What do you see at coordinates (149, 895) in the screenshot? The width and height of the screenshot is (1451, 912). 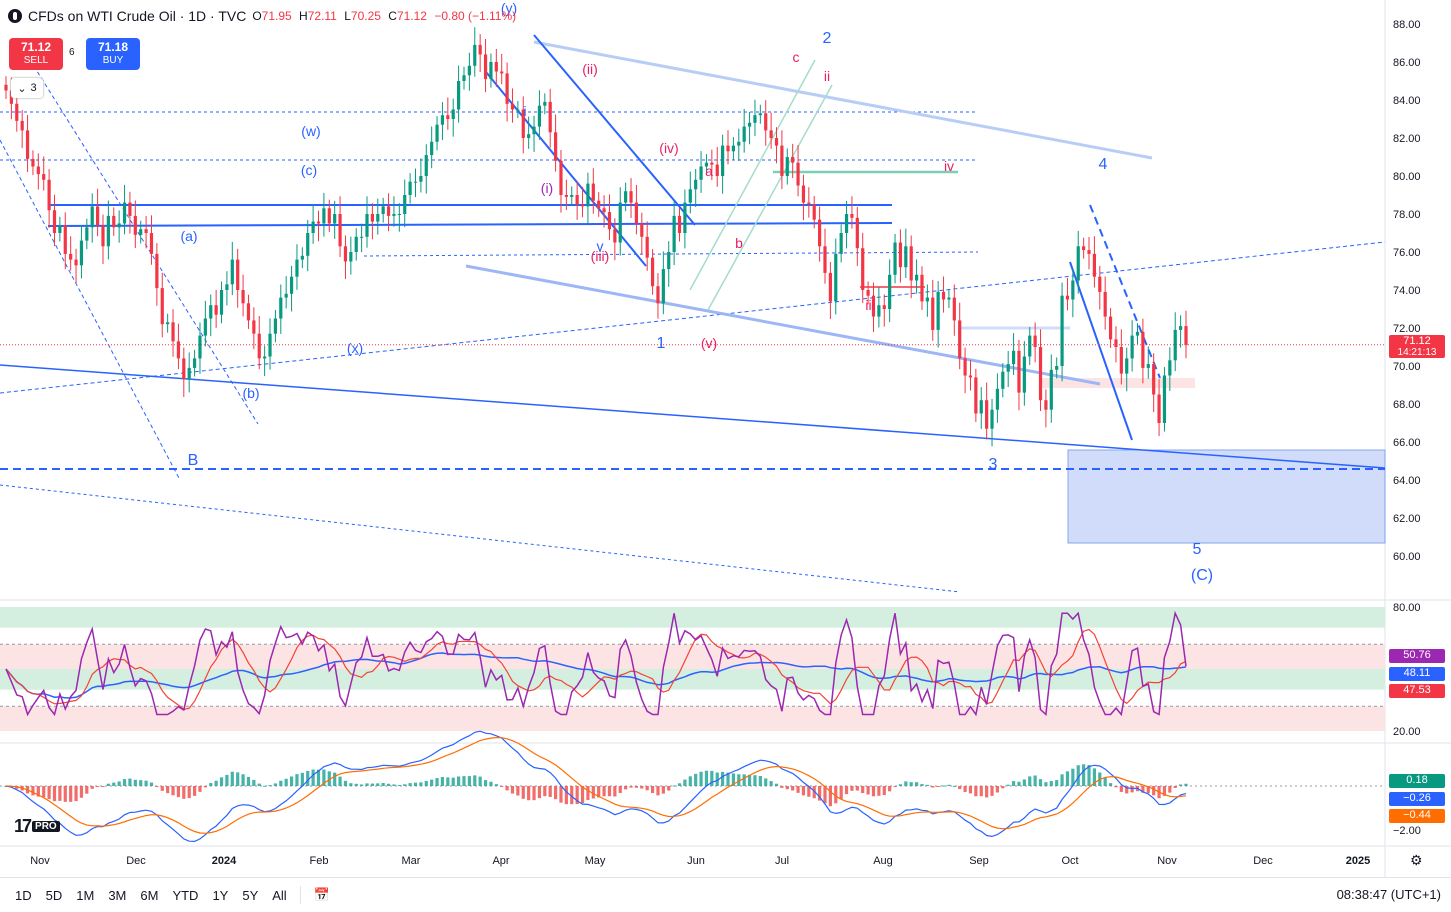 I see `range-6m: 6M` at bounding box center [149, 895].